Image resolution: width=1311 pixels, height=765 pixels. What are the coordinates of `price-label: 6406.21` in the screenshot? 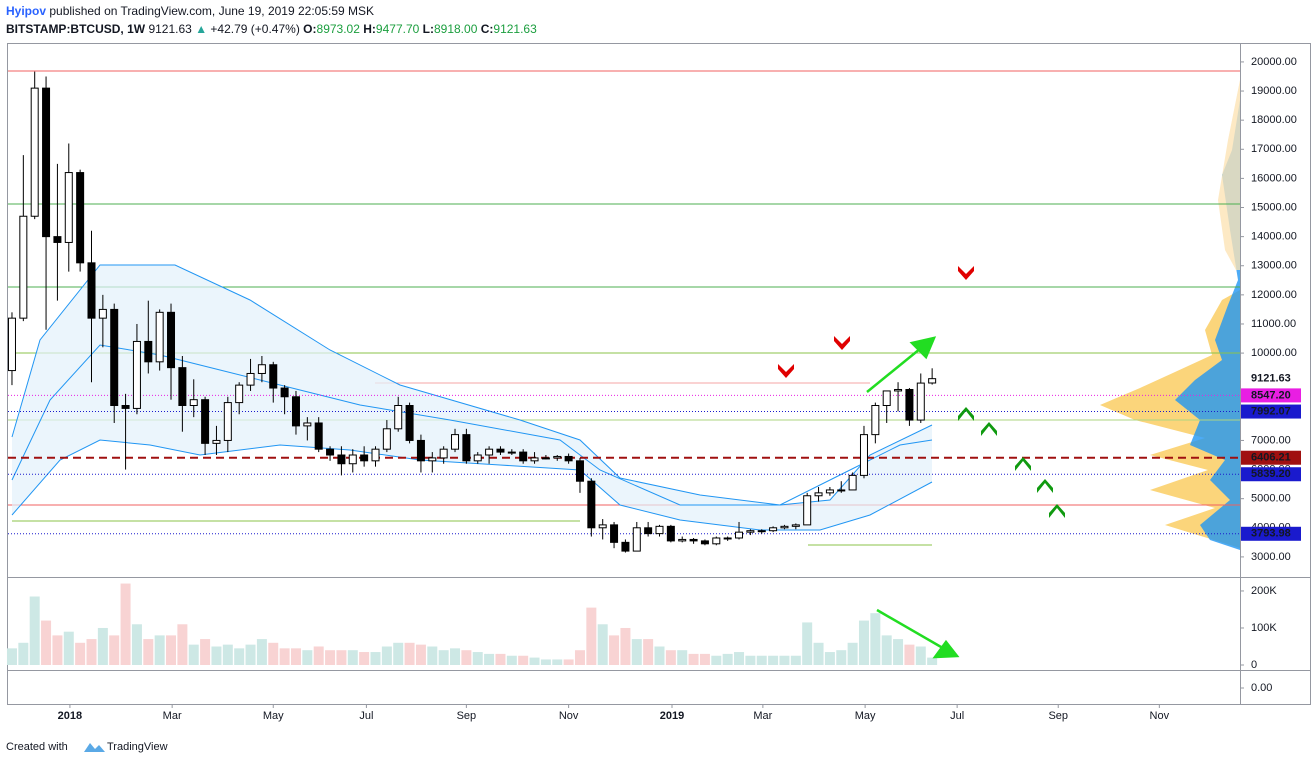 It's located at (1271, 458).